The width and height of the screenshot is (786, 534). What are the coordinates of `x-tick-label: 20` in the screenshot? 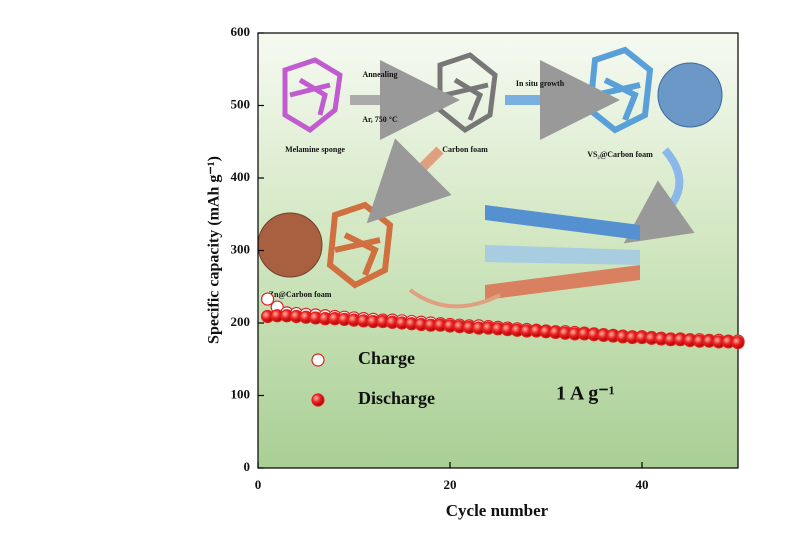 It's located at (450, 484).